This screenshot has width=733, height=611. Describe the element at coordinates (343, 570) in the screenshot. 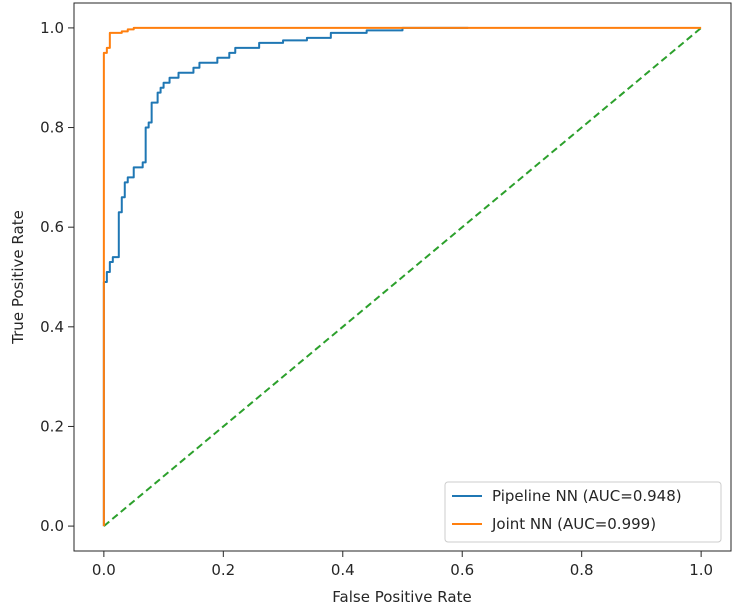

I see `x-tick-label: 0.4` at that location.